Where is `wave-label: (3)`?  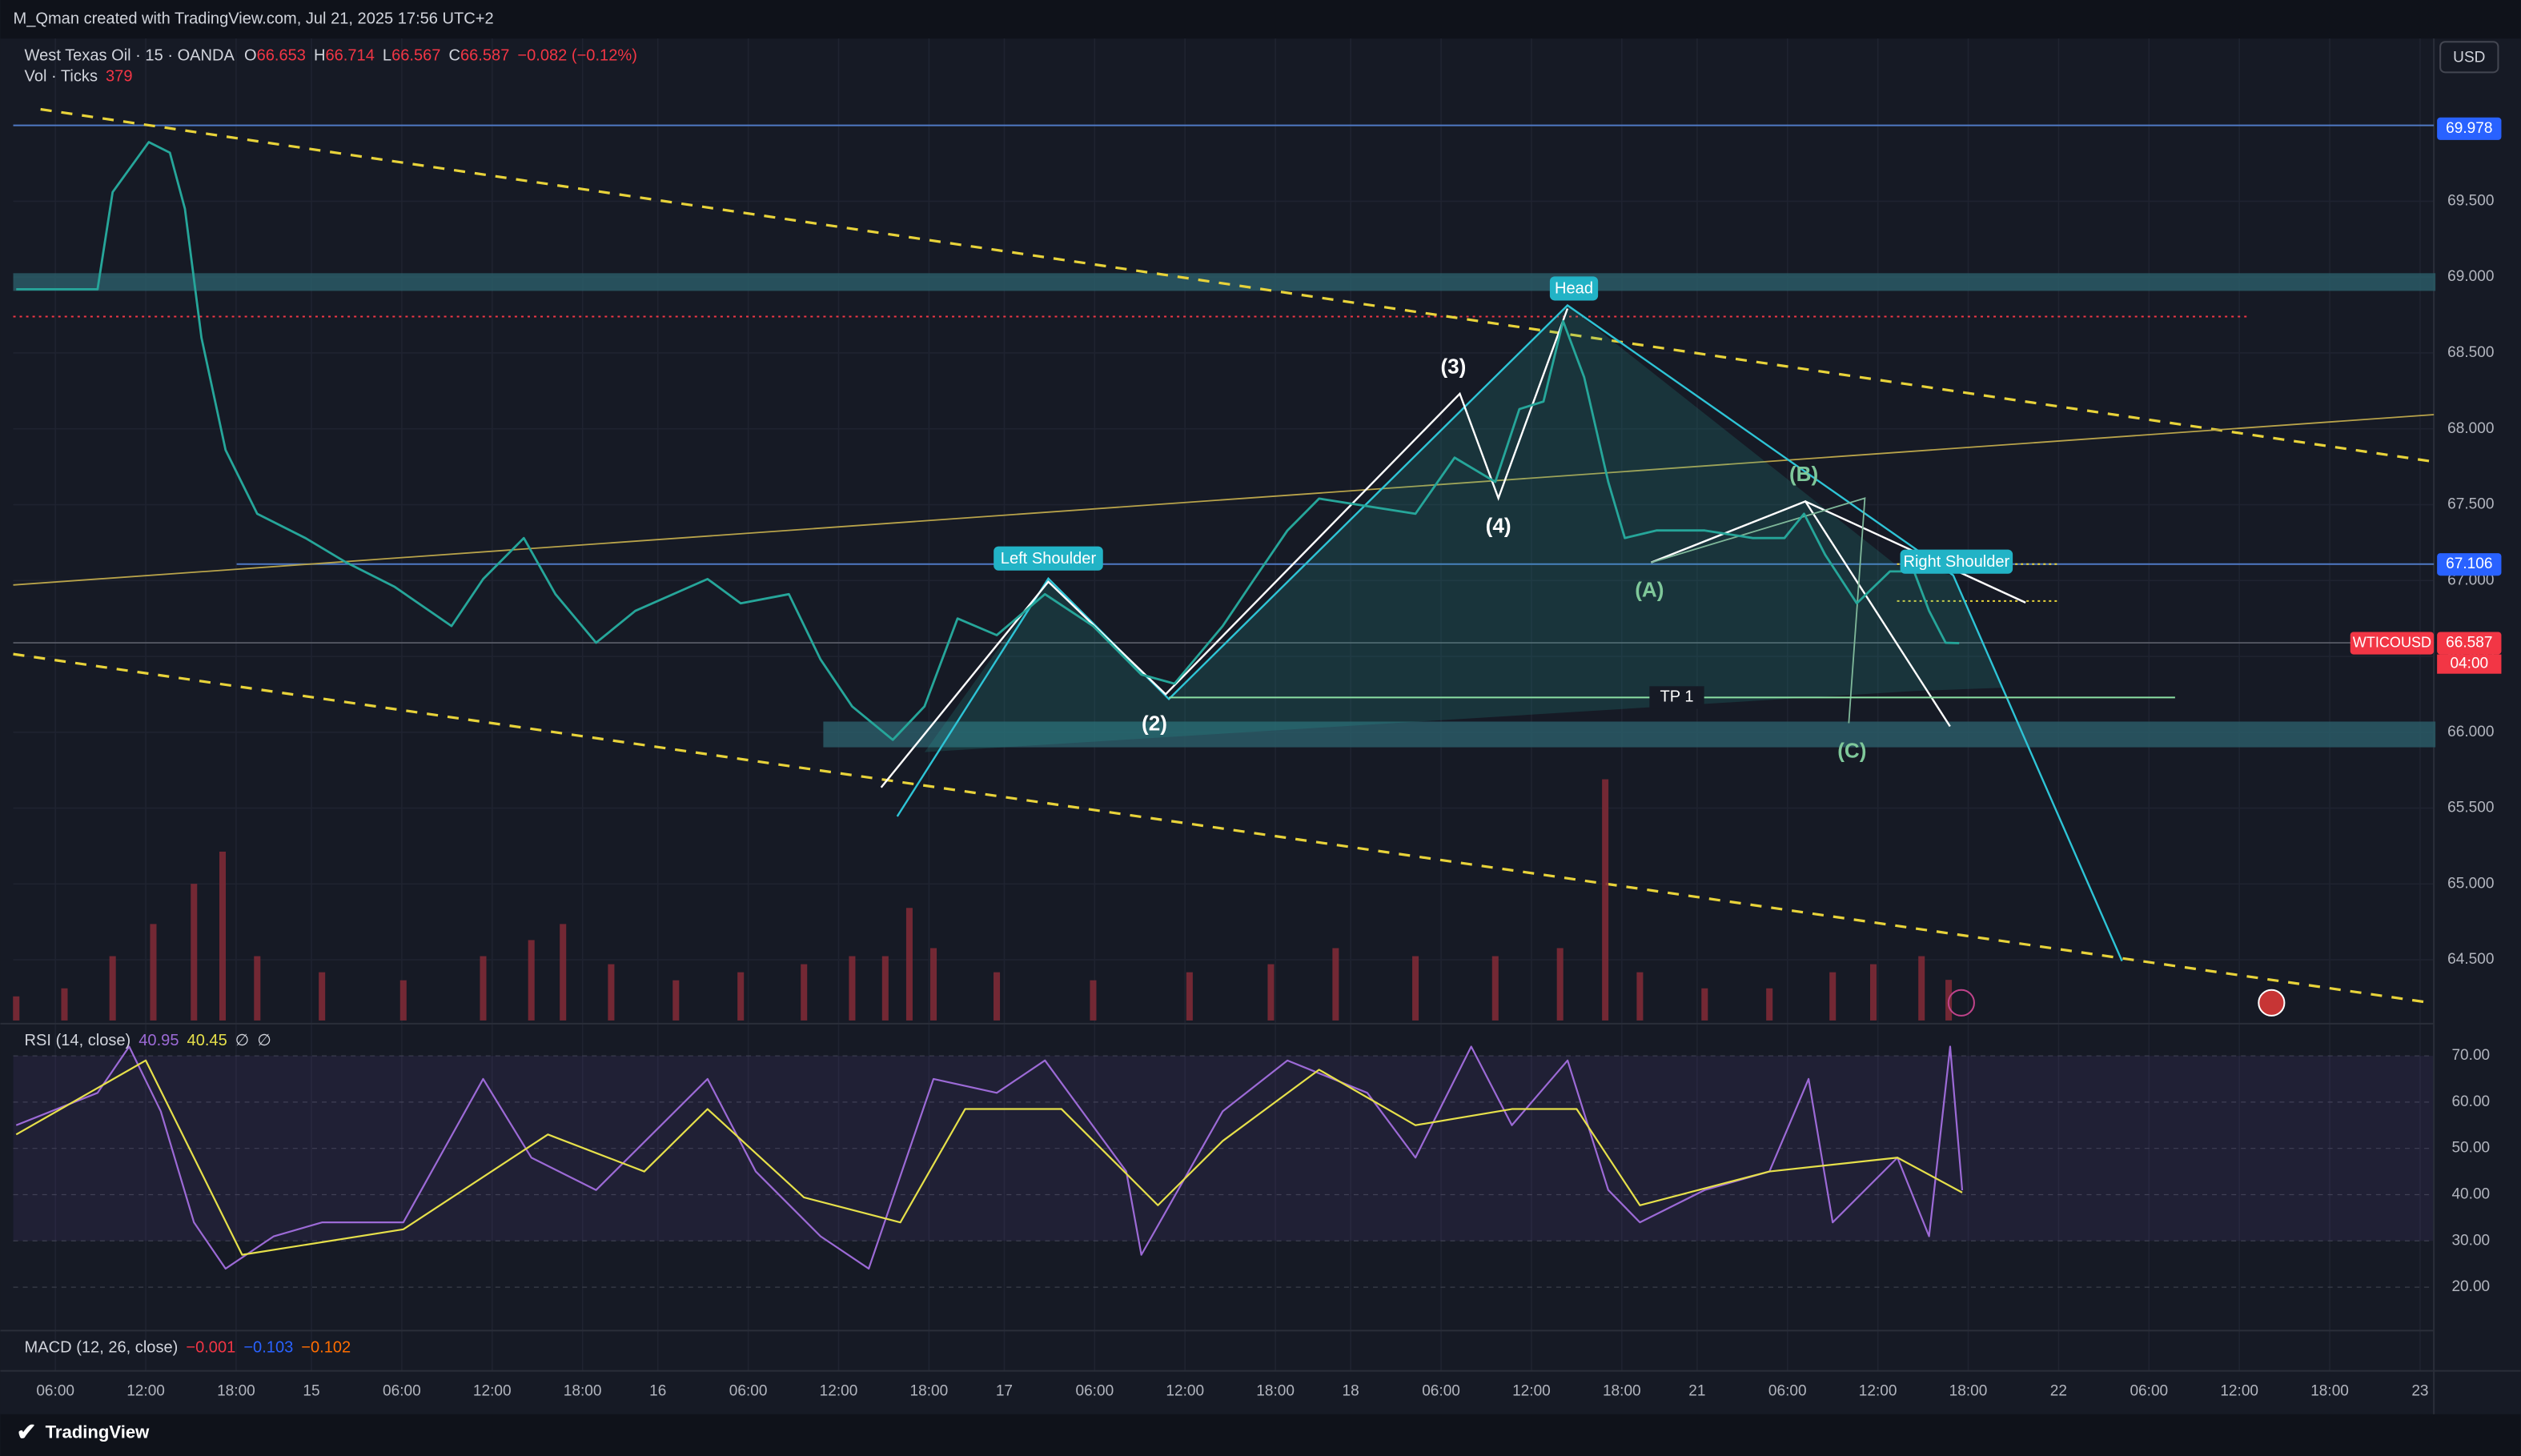
wave-label: (3) is located at coordinates (1453, 367).